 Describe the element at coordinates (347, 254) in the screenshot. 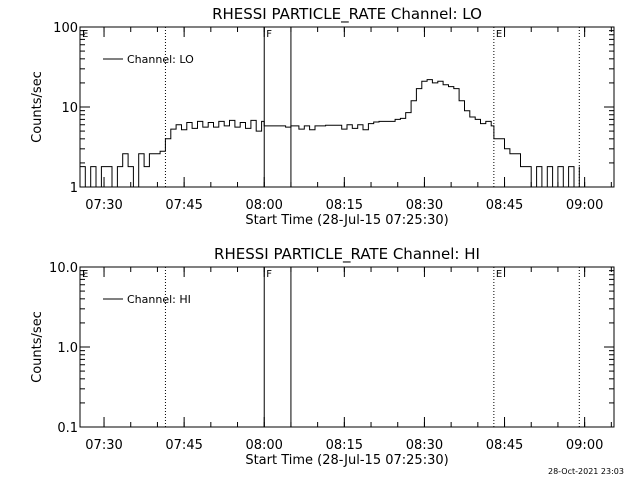

I see `chart-title: RHESSI PARTICLE_RATE Channel: HI` at that location.